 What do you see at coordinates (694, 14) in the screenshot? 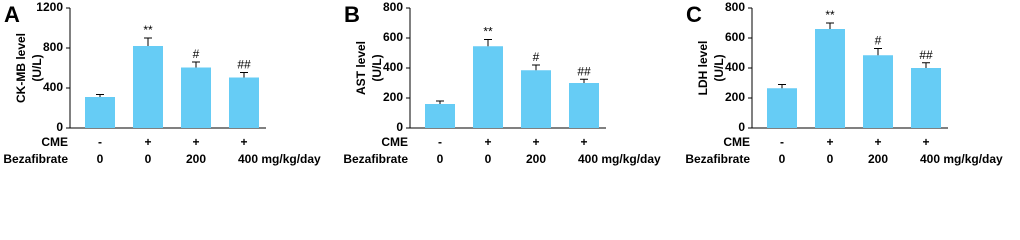
I see `panel-label: C` at bounding box center [694, 14].